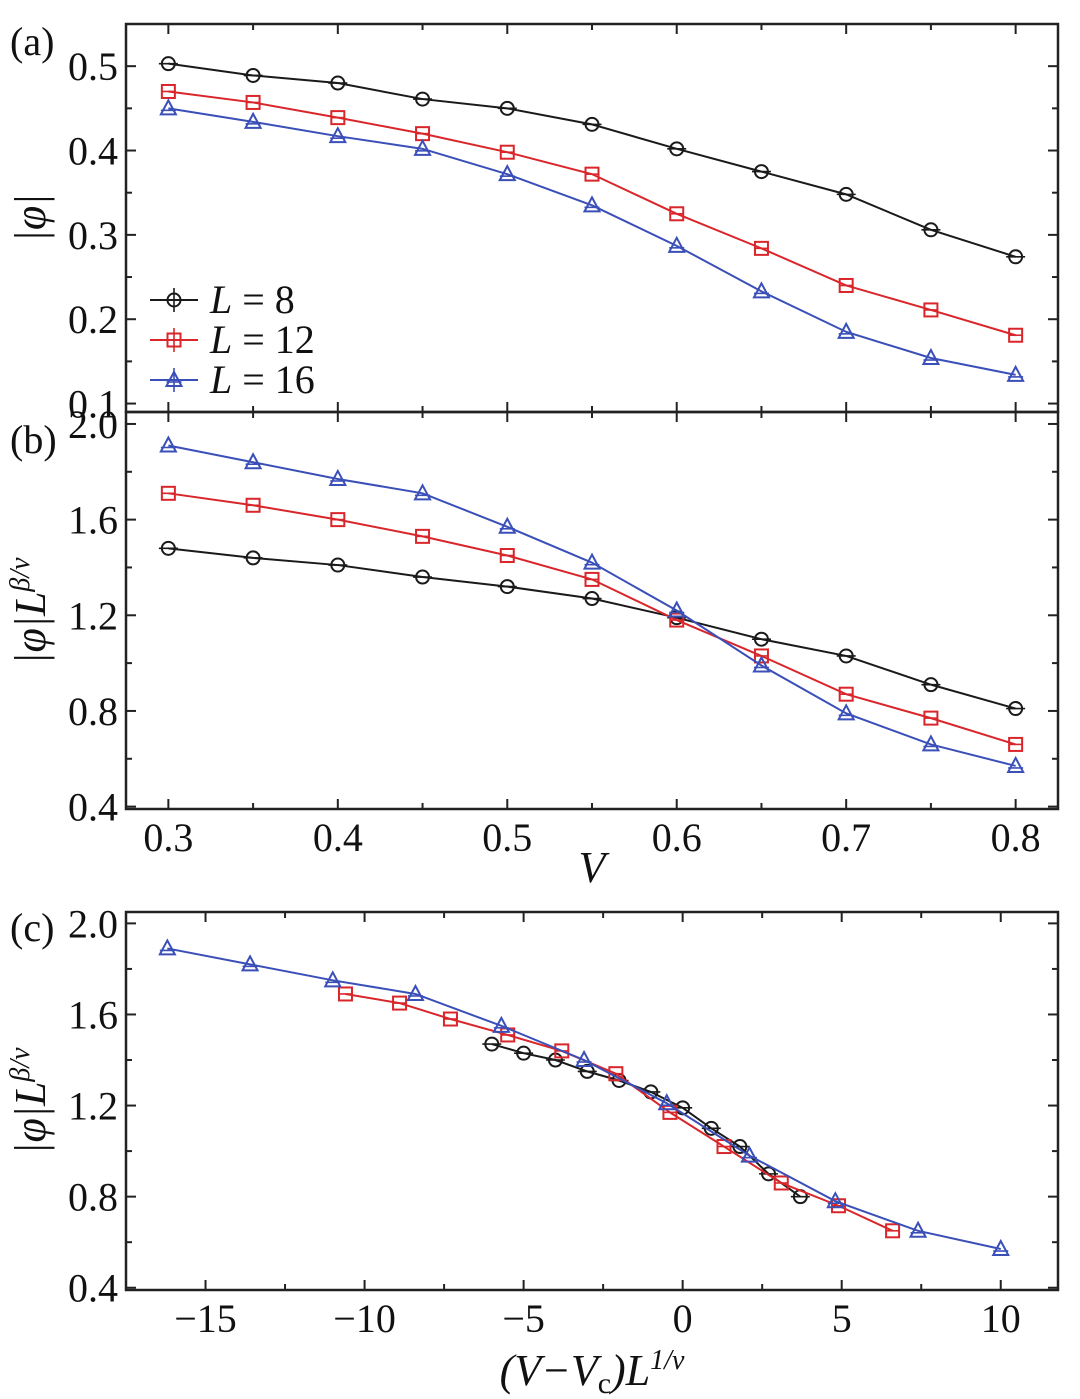 This screenshot has height=1399, width=1080. Describe the element at coordinates (30, 218) in the screenshot. I see `panel-a-ylabel: |φ|` at that location.